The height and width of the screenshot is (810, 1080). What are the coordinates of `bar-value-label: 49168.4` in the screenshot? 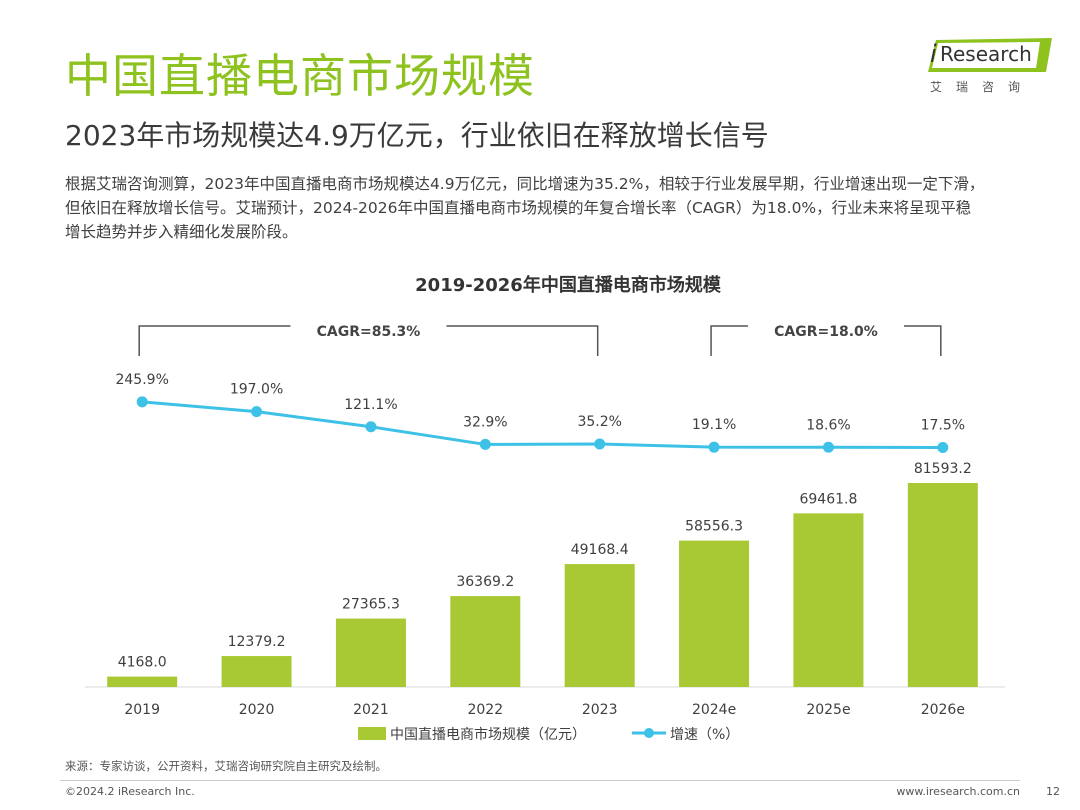 It's located at (600, 550).